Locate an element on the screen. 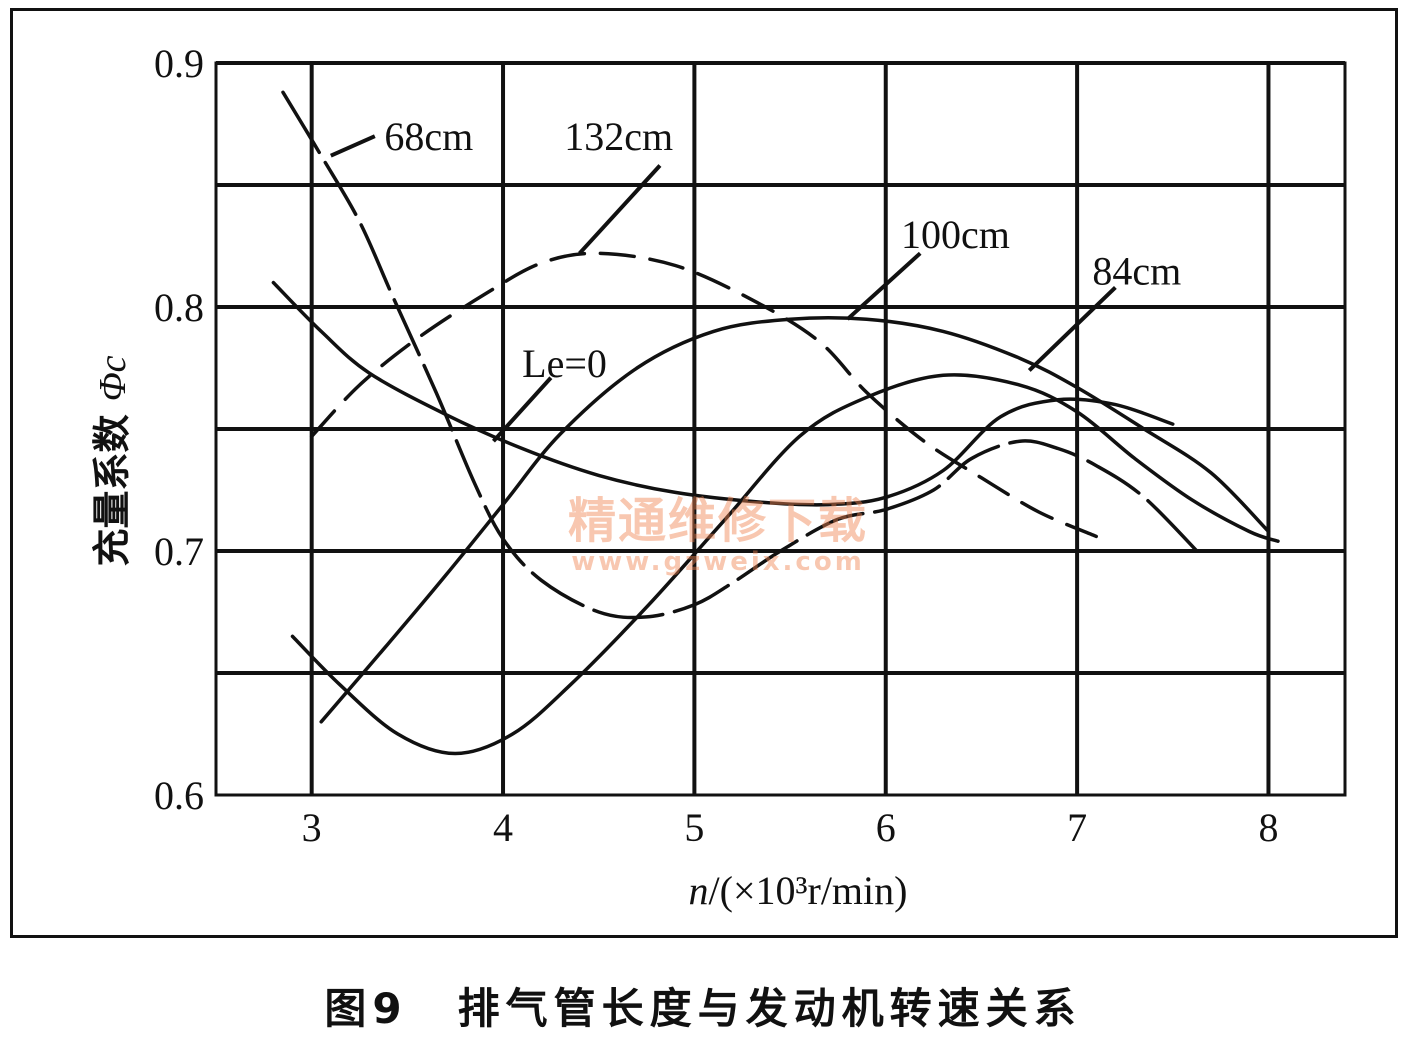 This screenshot has height=1049, width=1406. leader-line-132cm is located at coordinates (620, 209).